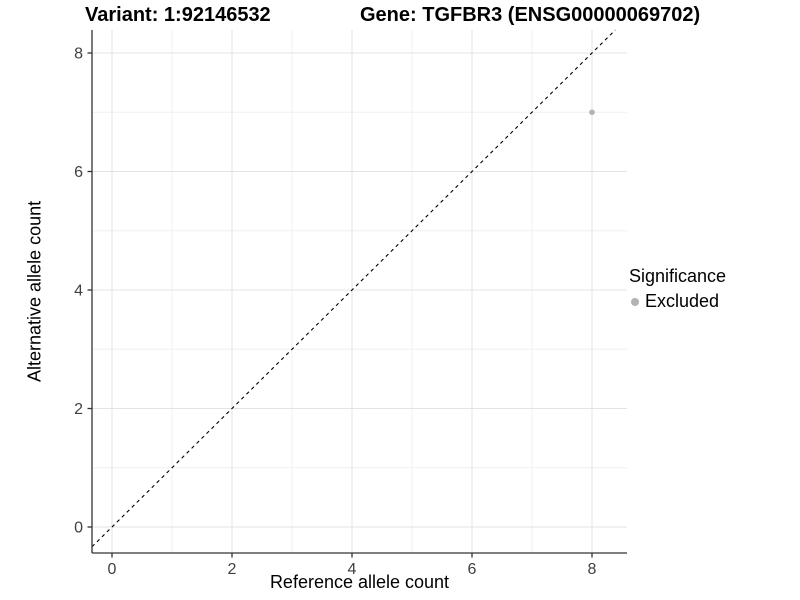 The height and width of the screenshot is (600, 800). What do you see at coordinates (112, 569) in the screenshot?
I see `x-tick-label: 0` at bounding box center [112, 569].